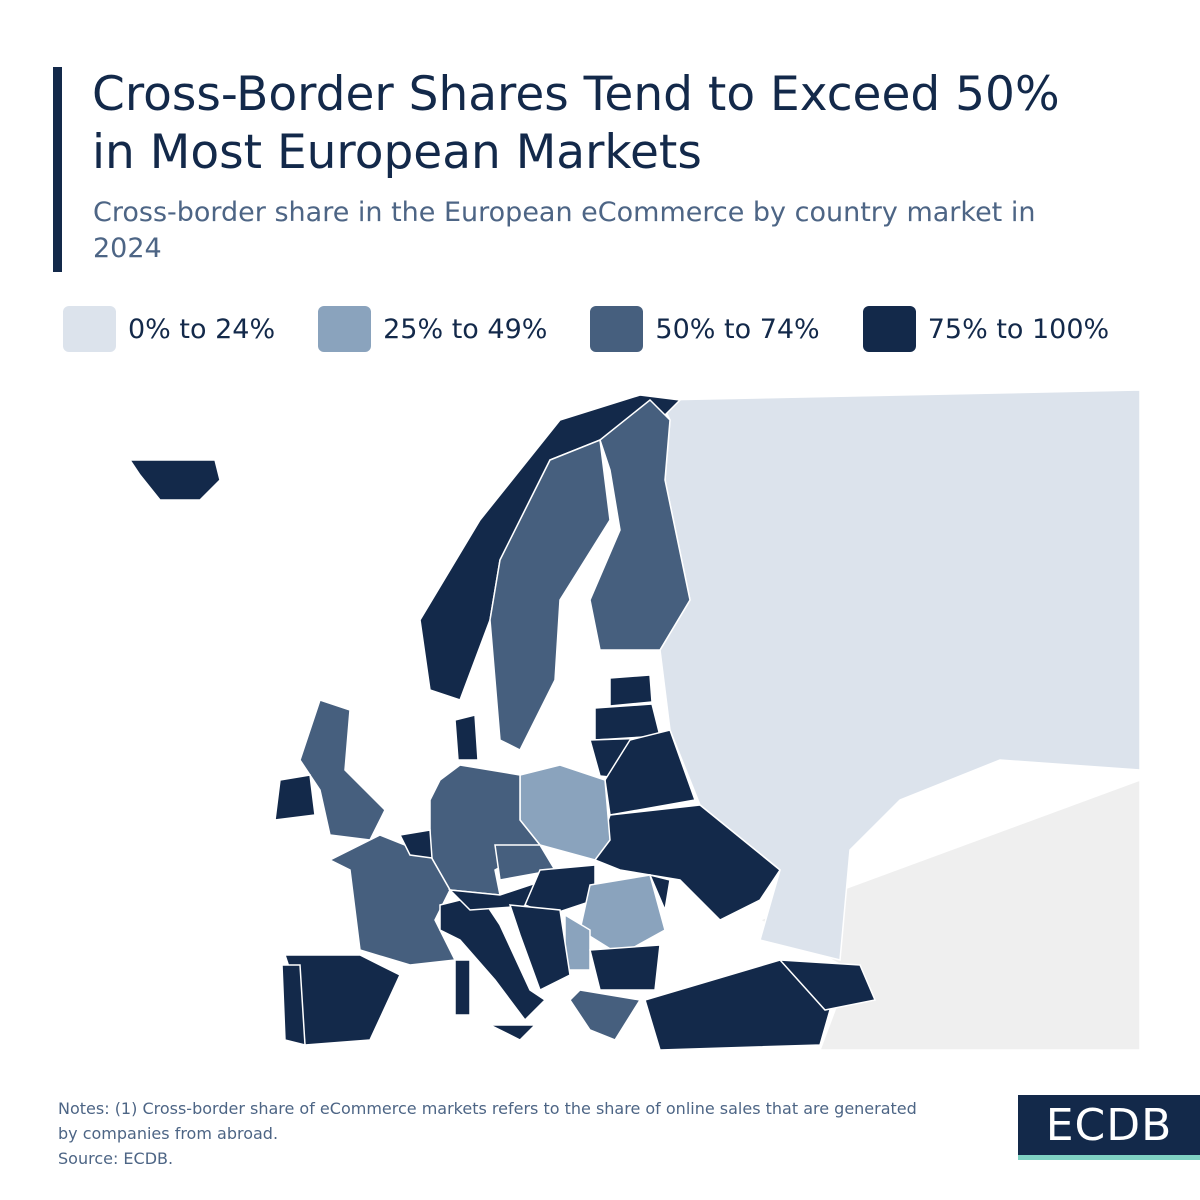 The height and width of the screenshot is (1200, 1200). Describe the element at coordinates (737, 329) in the screenshot. I see `legend-label: 50% to 74%` at that location.